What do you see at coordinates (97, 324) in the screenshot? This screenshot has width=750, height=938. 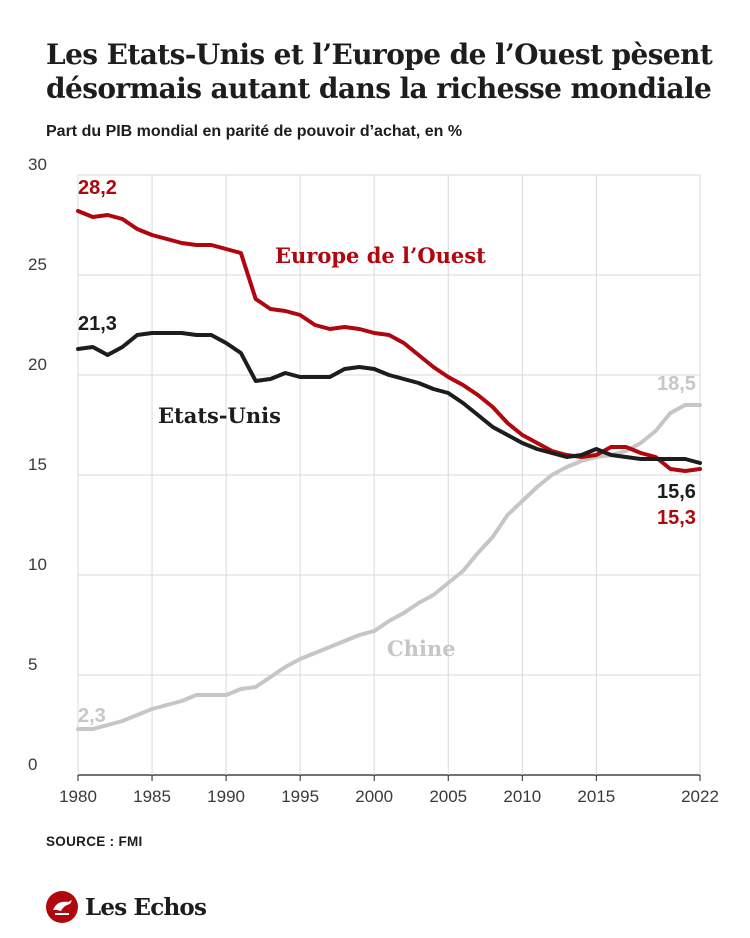 I see `data-label-us-start: 21,3` at bounding box center [97, 324].